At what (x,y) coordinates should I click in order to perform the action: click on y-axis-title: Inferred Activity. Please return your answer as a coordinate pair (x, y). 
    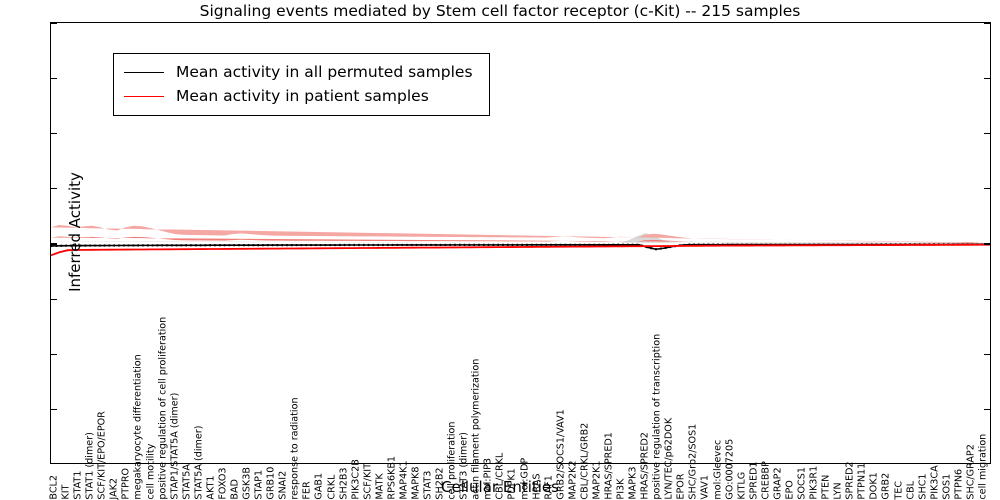
    Looking at the image, I should click on (75, 232).